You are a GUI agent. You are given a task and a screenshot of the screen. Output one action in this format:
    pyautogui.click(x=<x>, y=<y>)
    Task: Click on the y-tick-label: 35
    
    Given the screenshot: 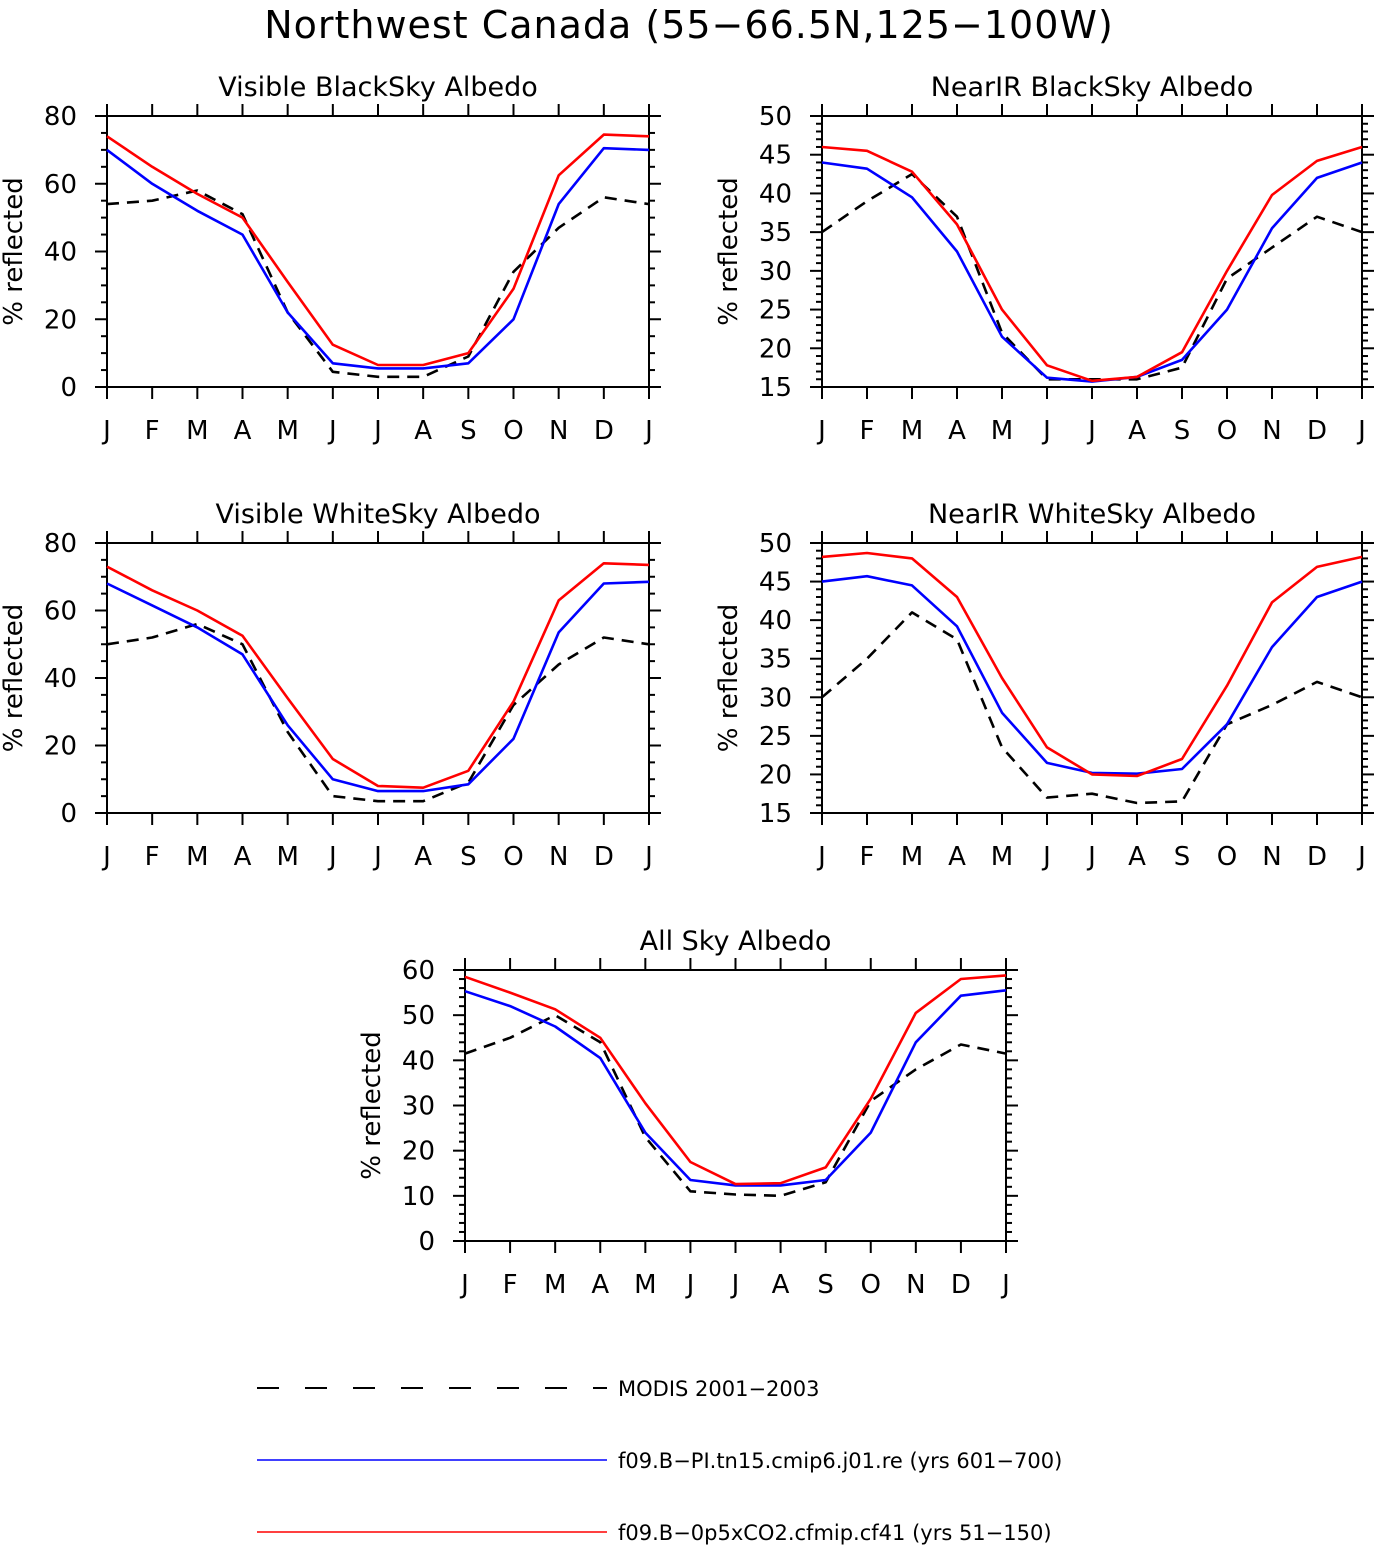 What is the action you would take?
    pyautogui.click(x=775, y=233)
    